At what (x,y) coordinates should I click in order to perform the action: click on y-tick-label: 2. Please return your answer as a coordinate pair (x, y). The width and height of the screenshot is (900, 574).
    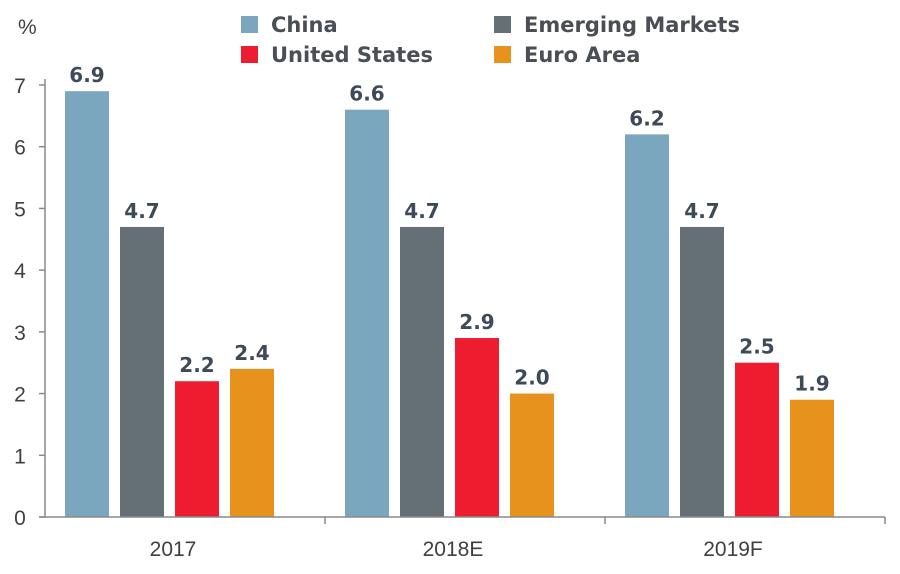
    Looking at the image, I should click on (20, 395).